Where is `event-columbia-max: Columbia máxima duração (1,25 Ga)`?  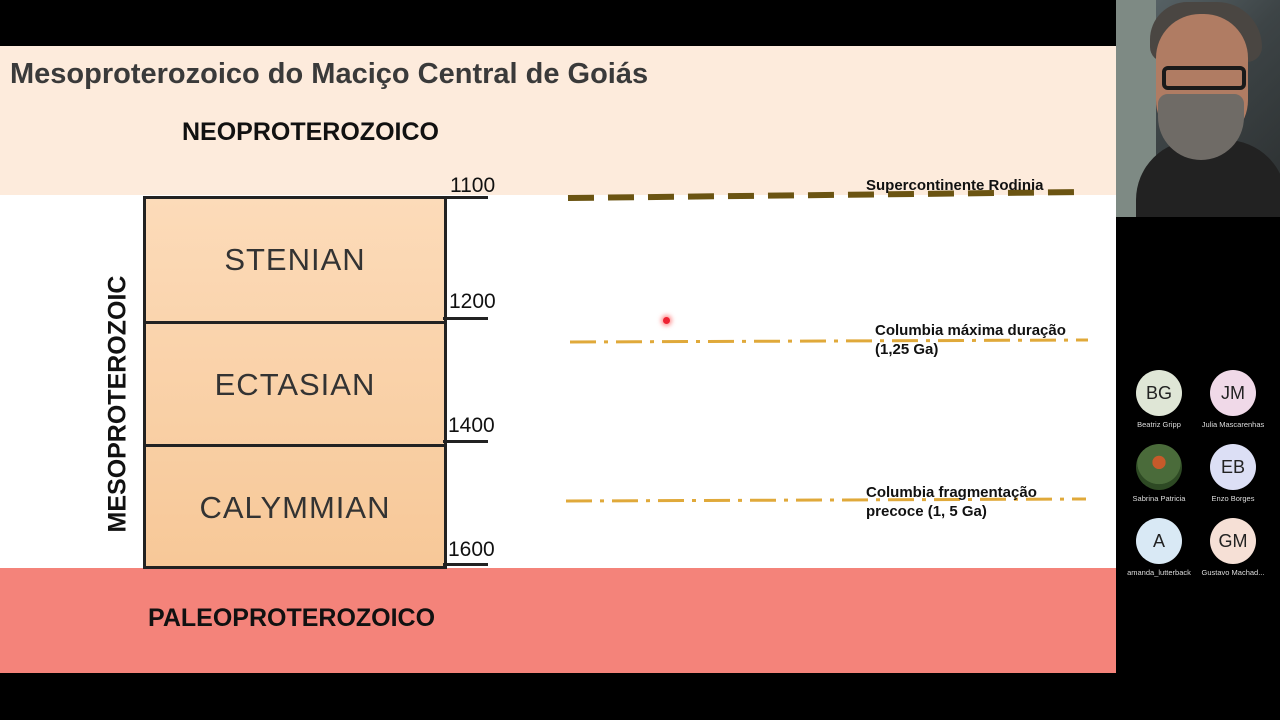 event-columbia-max: Columbia máxima duração (1,25 Ga) is located at coordinates (970, 340).